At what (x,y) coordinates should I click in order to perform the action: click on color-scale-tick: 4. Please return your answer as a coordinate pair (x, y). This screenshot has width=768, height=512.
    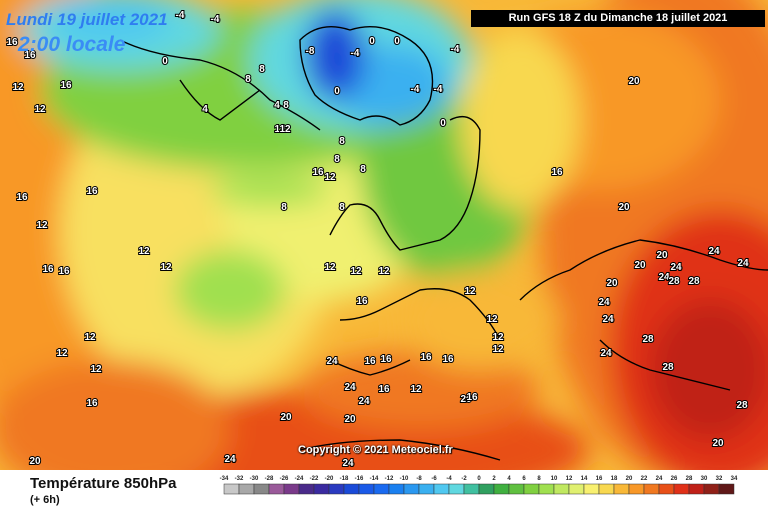
    Looking at the image, I should click on (509, 479).